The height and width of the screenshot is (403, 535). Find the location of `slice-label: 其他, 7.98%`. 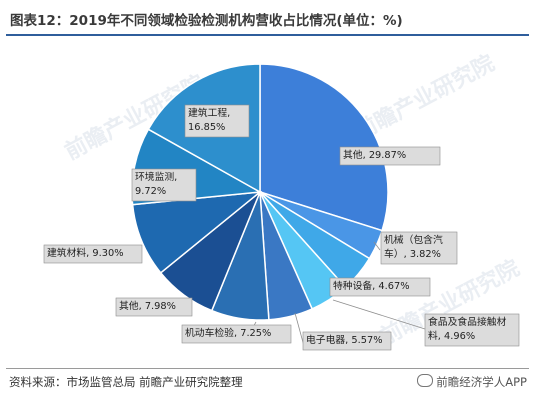

slice-label: 其他, 7.98% is located at coordinates (154, 307).